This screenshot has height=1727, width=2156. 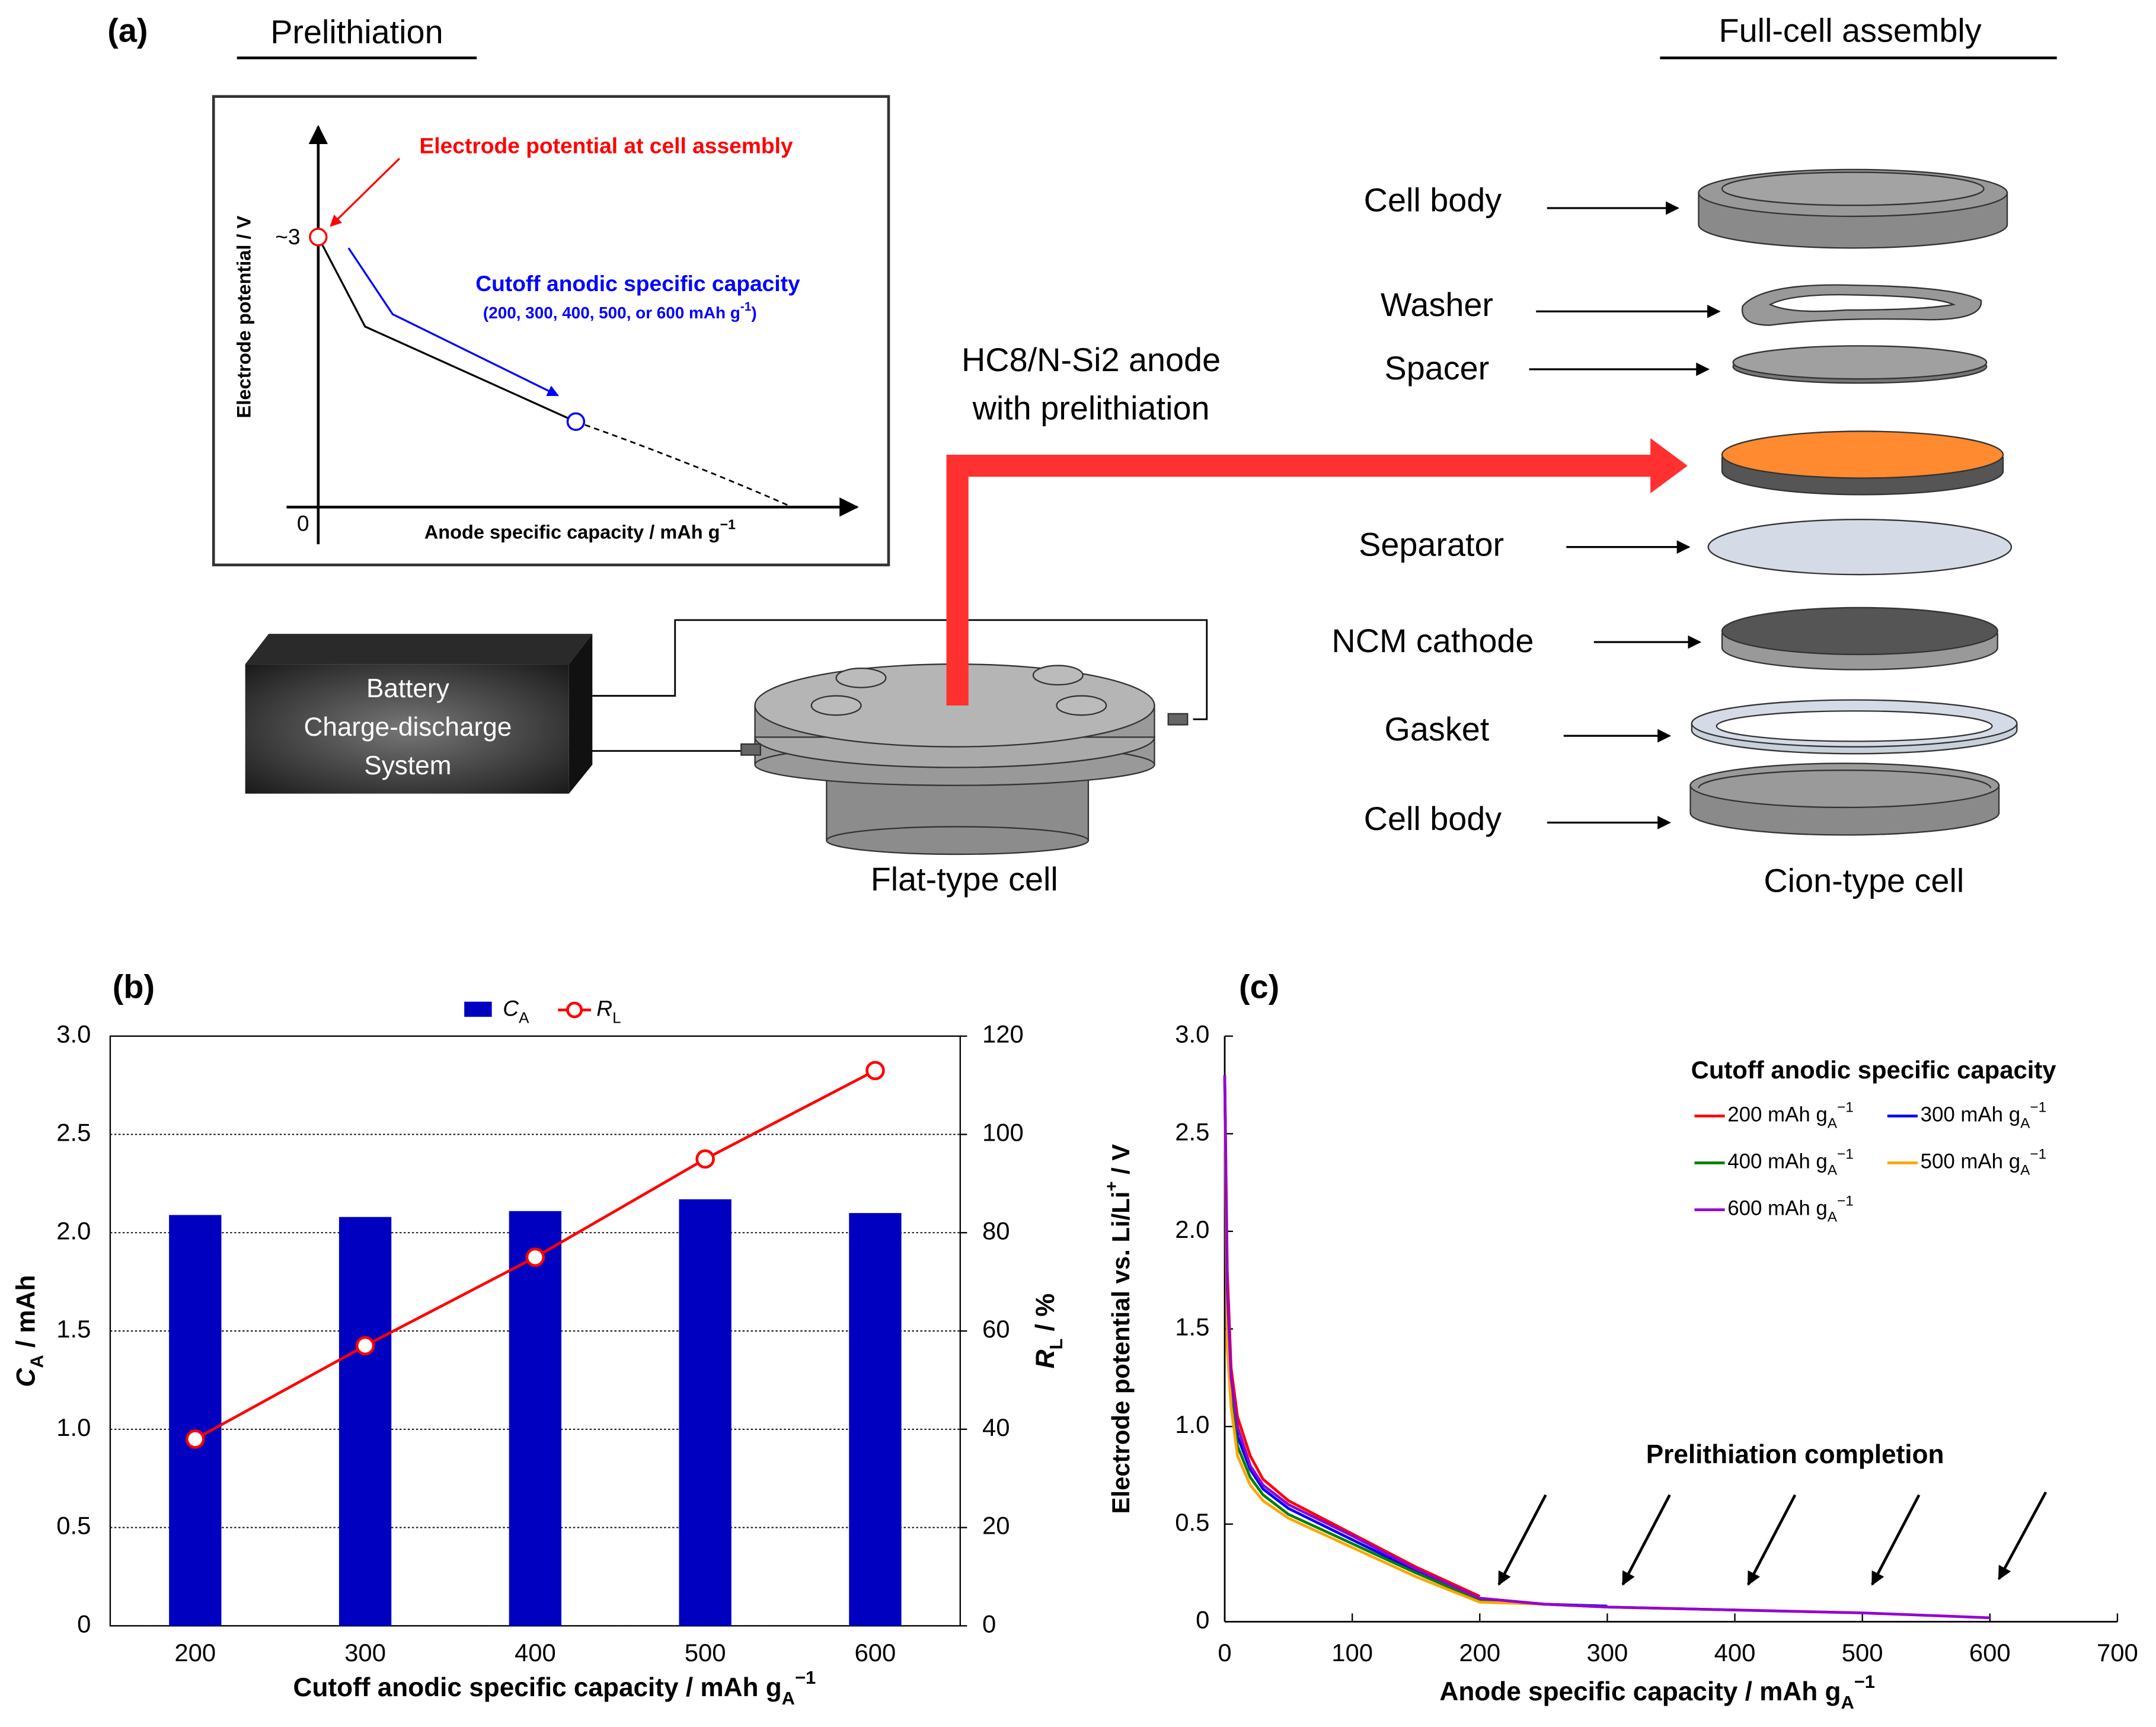 What do you see at coordinates (134, 987) in the screenshot?
I see `panel-label: (b)` at bounding box center [134, 987].